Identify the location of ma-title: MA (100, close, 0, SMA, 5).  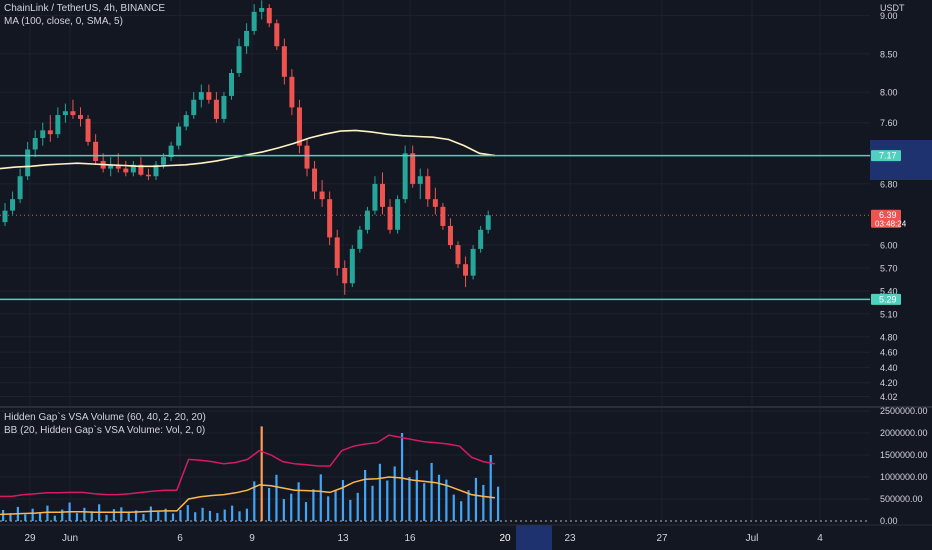
(63, 21).